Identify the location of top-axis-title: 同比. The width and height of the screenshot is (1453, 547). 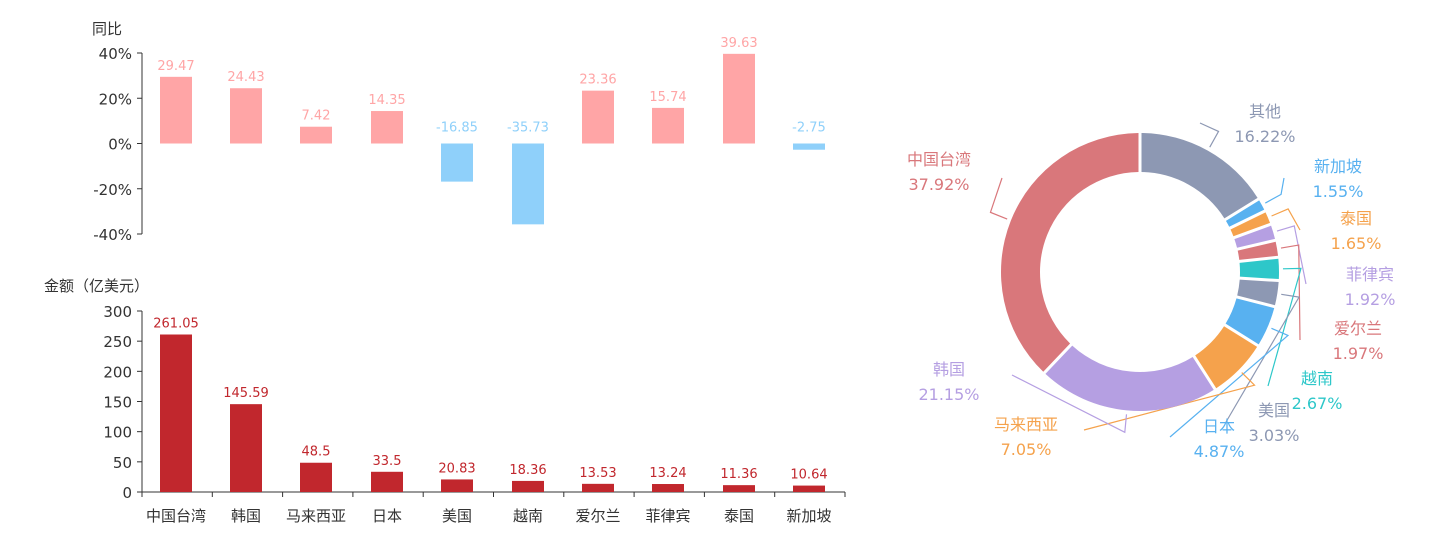
(107, 29).